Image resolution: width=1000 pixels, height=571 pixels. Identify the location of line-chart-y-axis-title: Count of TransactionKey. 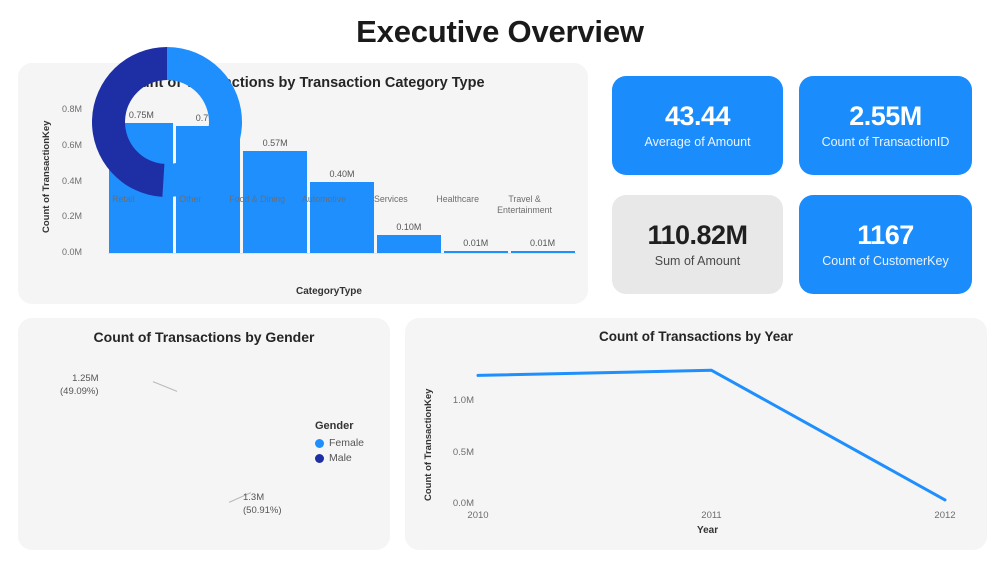
(428, 445).